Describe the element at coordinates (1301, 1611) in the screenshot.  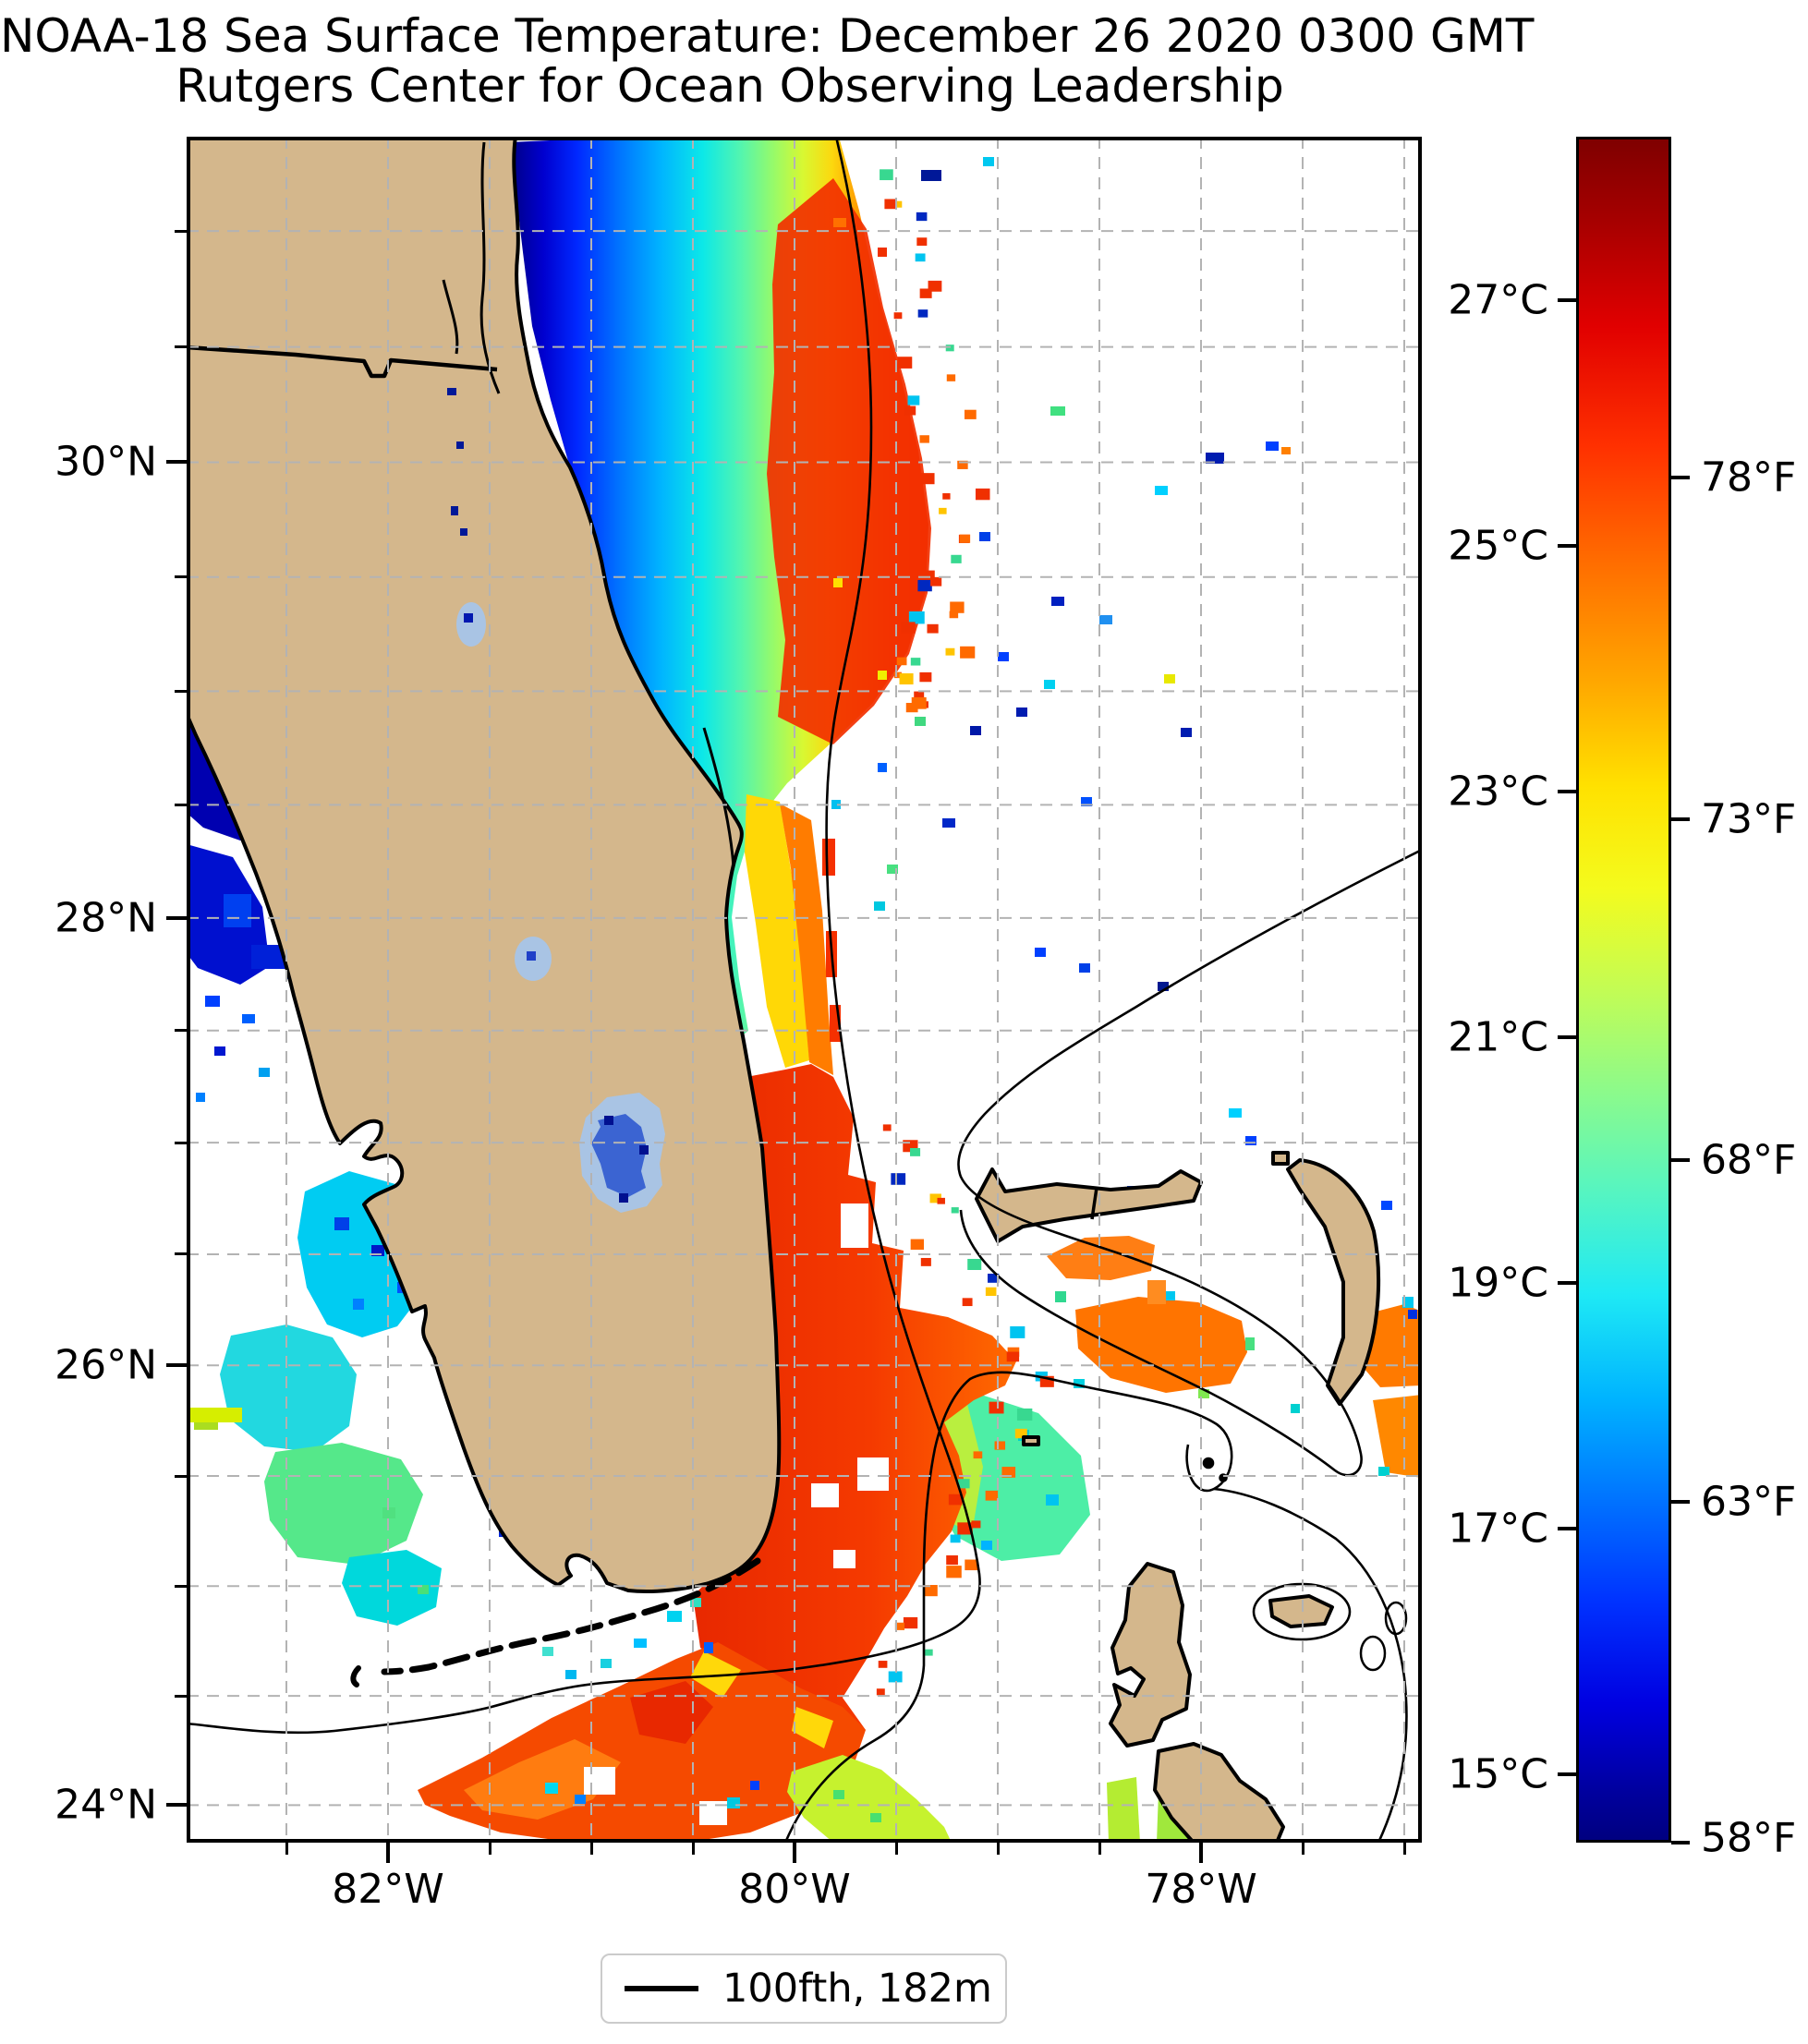
I see `new-providence-island` at that location.